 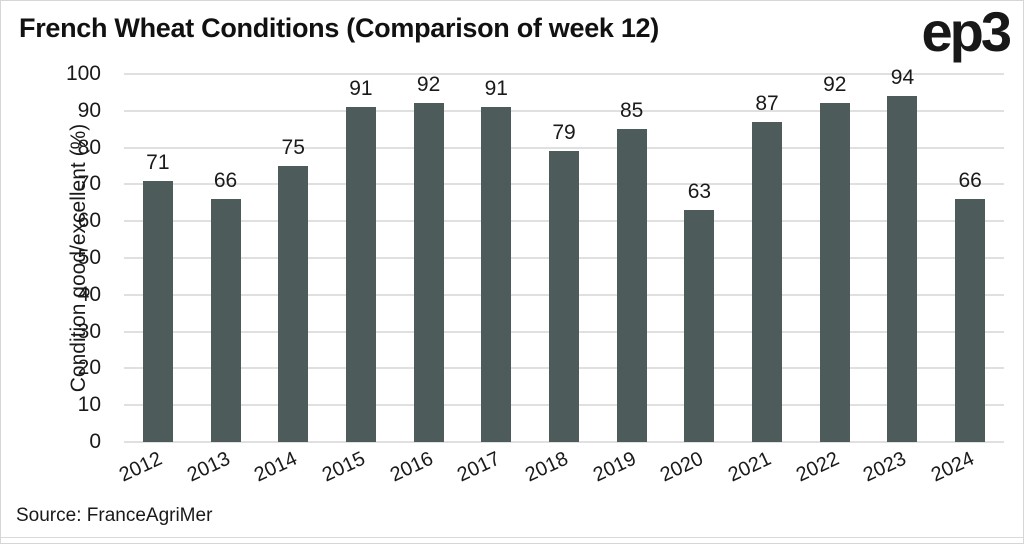 What do you see at coordinates (208, 467) in the screenshot?
I see `x-tick-label: 2013` at bounding box center [208, 467].